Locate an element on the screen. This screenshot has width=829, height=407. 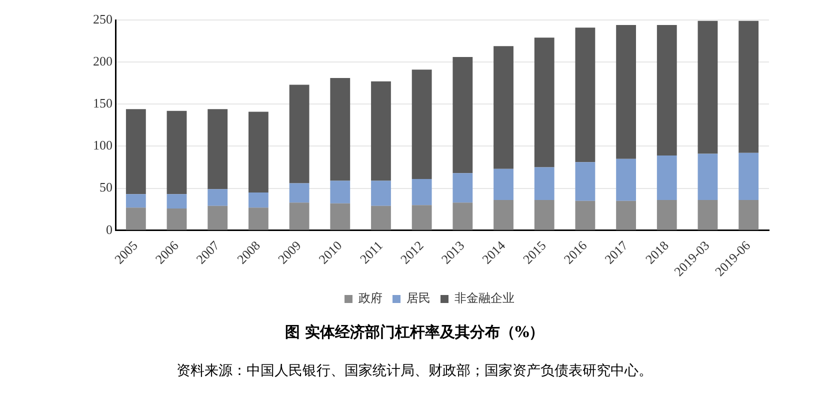
text: 资料来源：中国人民银行、国家统计局、财政部；国家资产负债表研究中心。 is located at coordinates (415, 371).